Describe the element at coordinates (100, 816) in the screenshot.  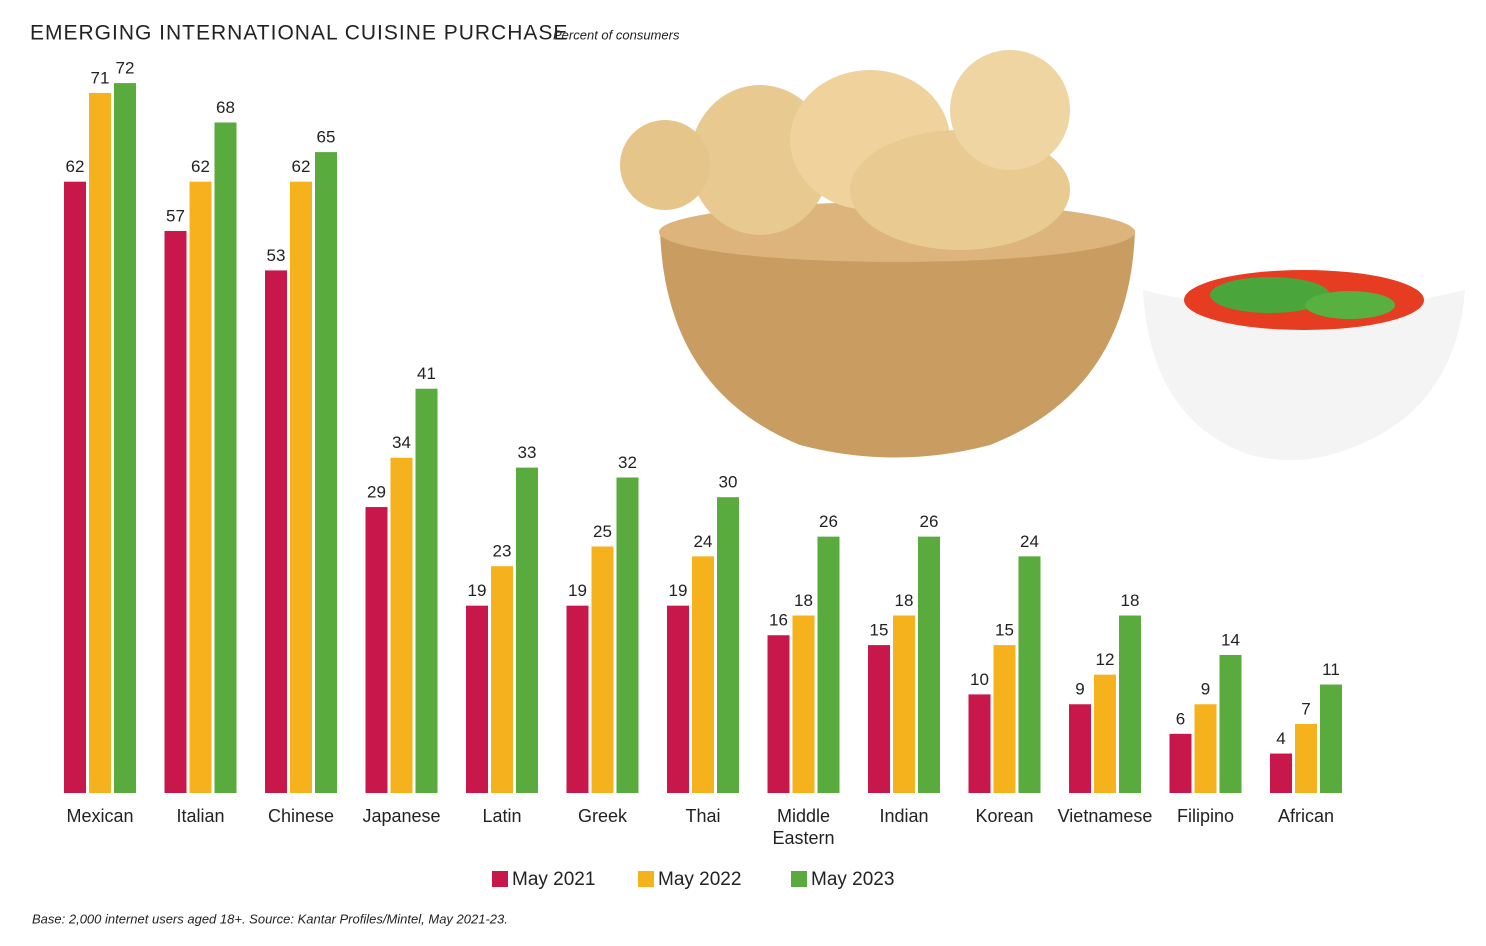
I see `x-tick-label: Mexican` at that location.